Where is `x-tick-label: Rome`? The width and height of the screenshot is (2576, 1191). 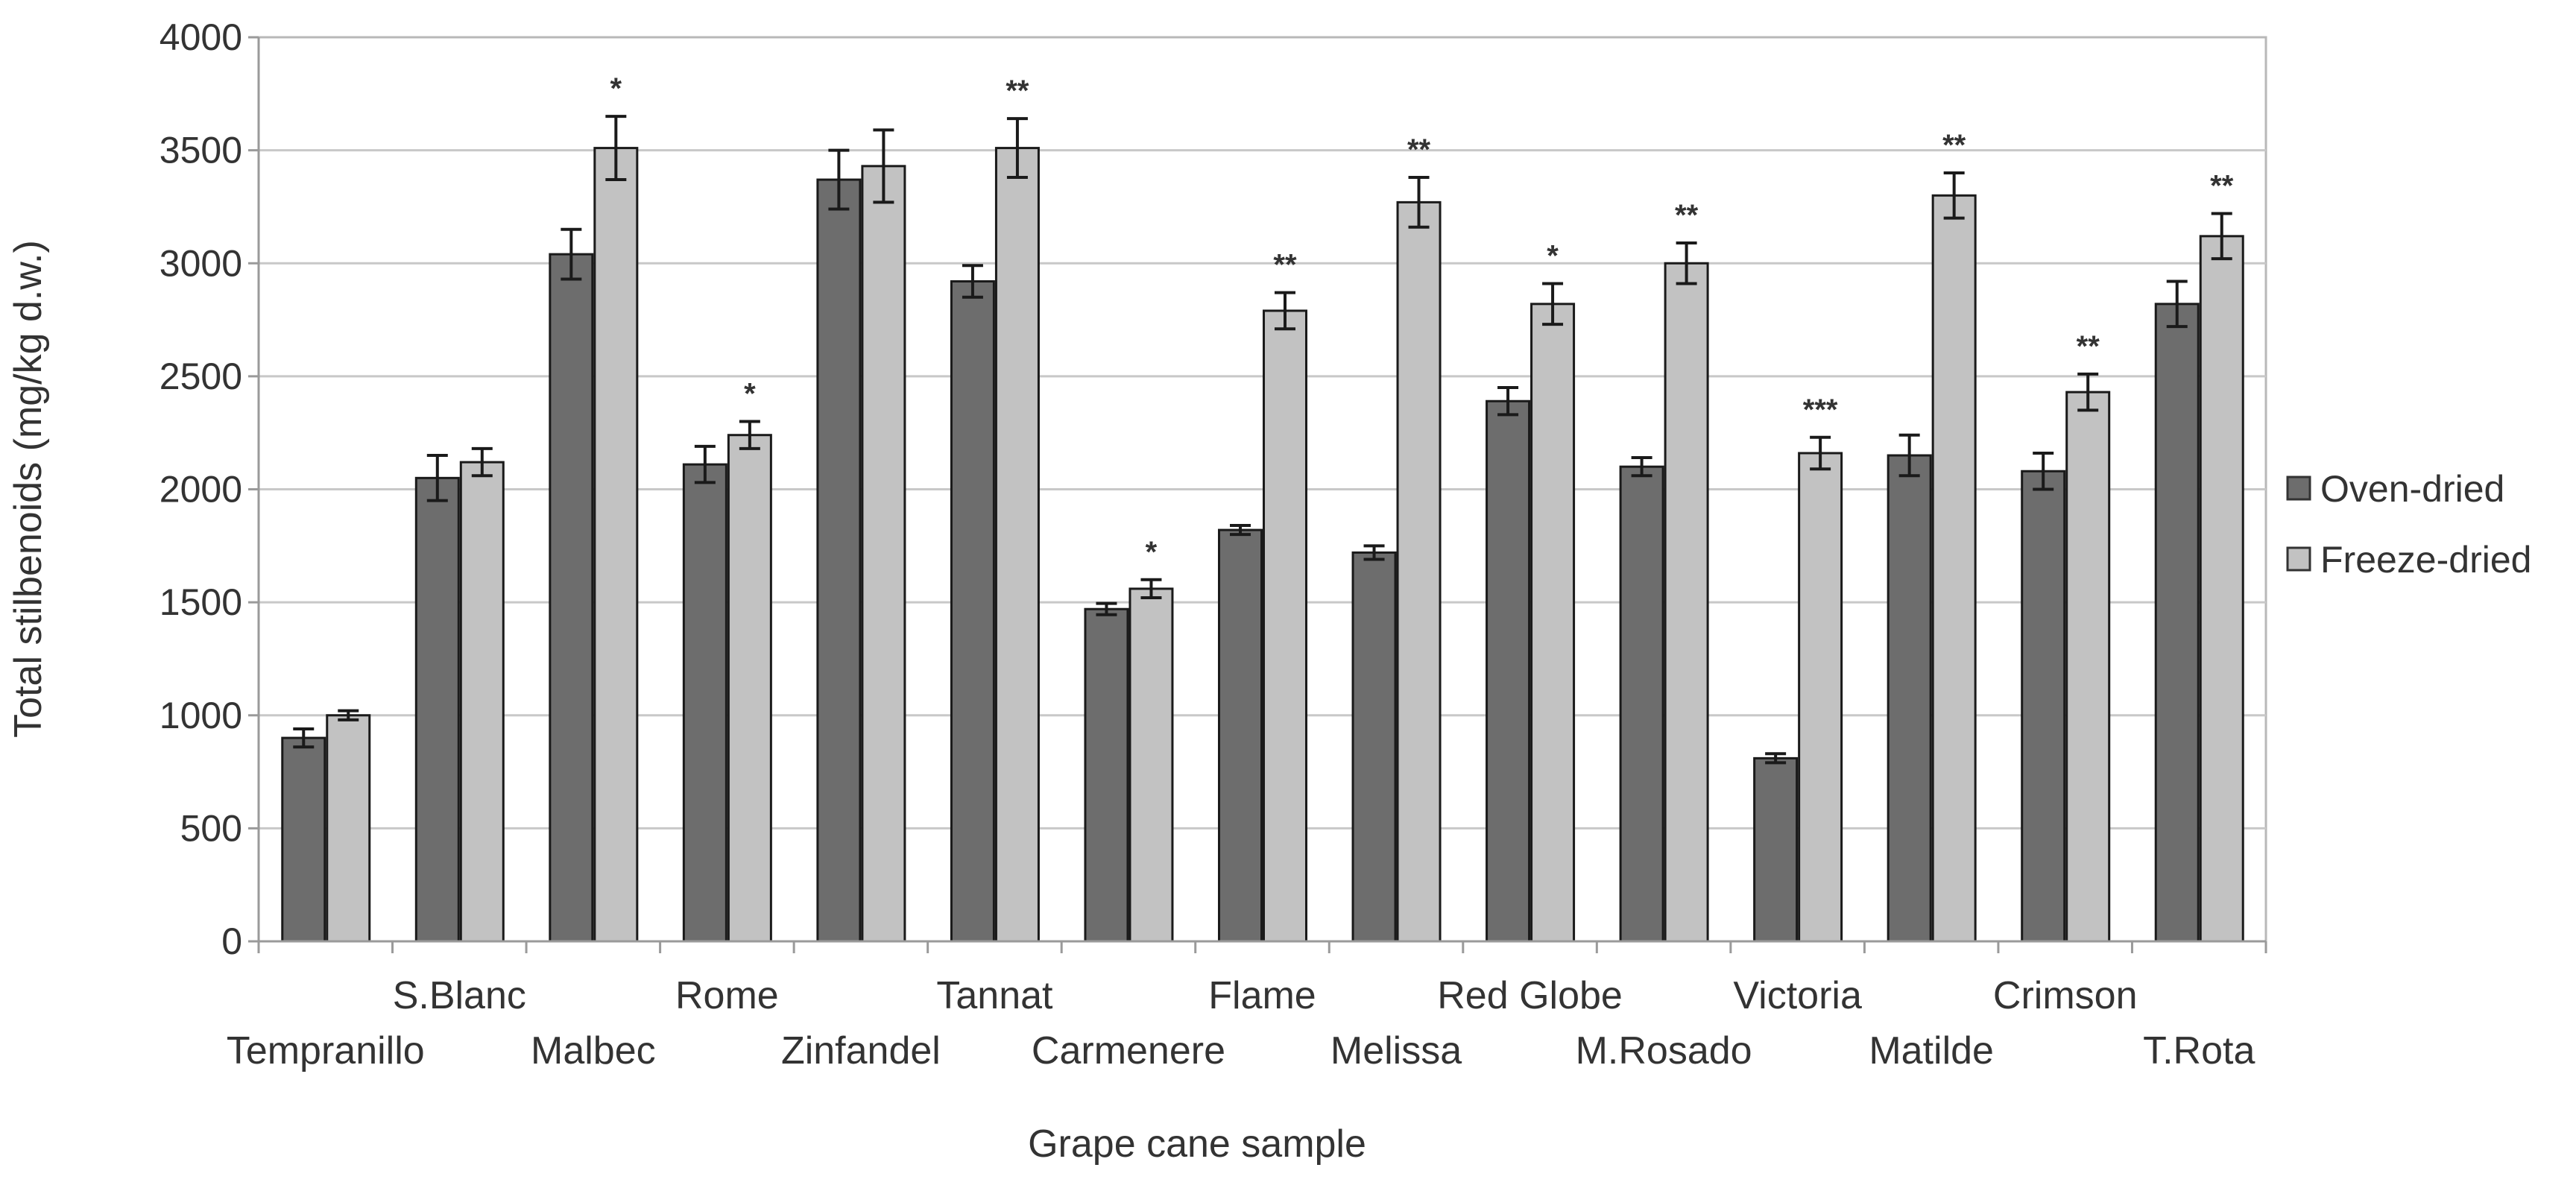 x-tick-label: Rome is located at coordinates (727, 995).